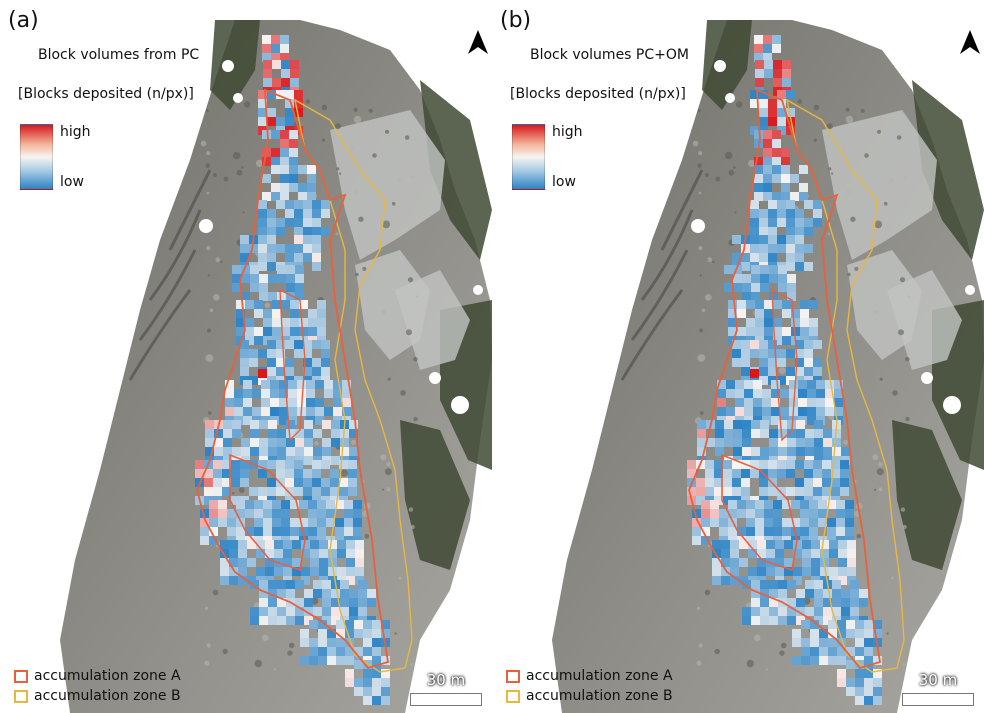 This screenshot has height=713, width=984. I want to click on map-title: Block volumes PC+OM, so click(609, 55).